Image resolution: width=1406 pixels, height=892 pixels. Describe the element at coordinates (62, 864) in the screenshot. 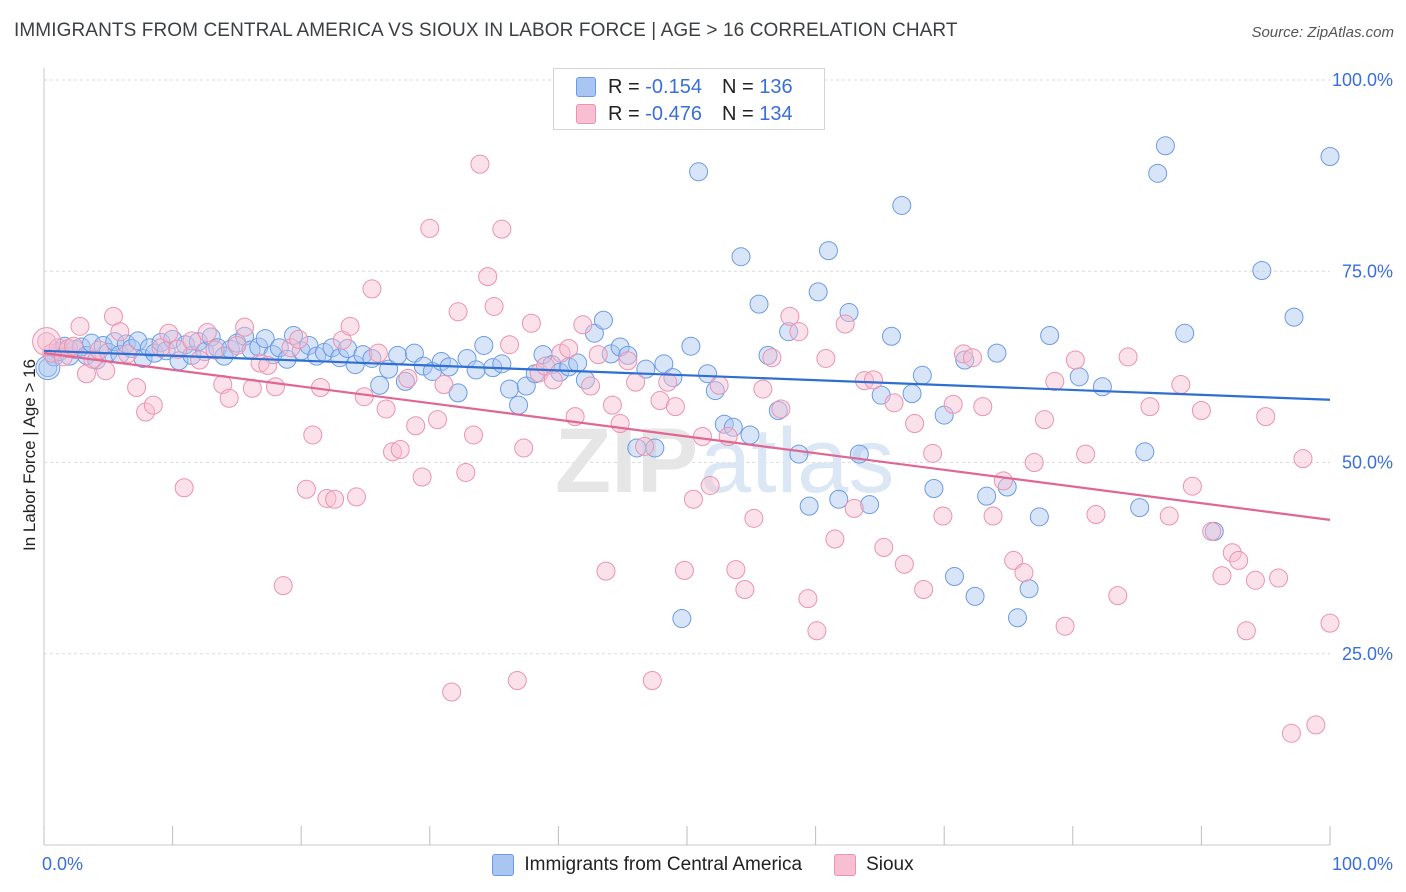

I see `x-tick-label-min: 0.0%` at that location.